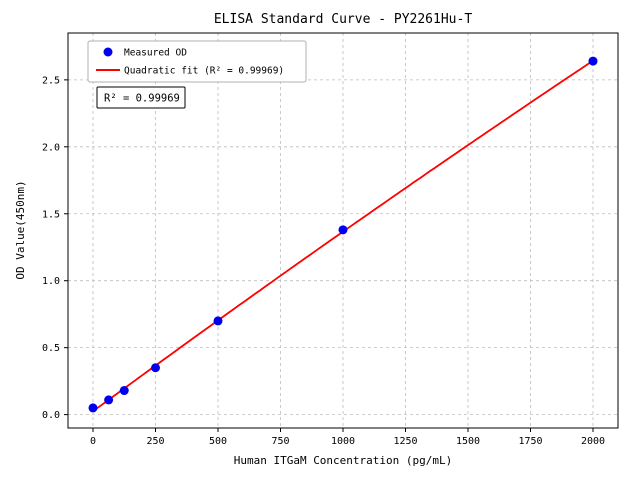 Image resolution: width=640 pixels, height=480 pixels. What do you see at coordinates (530, 441) in the screenshot?
I see `x-tick-label: 1750` at bounding box center [530, 441].